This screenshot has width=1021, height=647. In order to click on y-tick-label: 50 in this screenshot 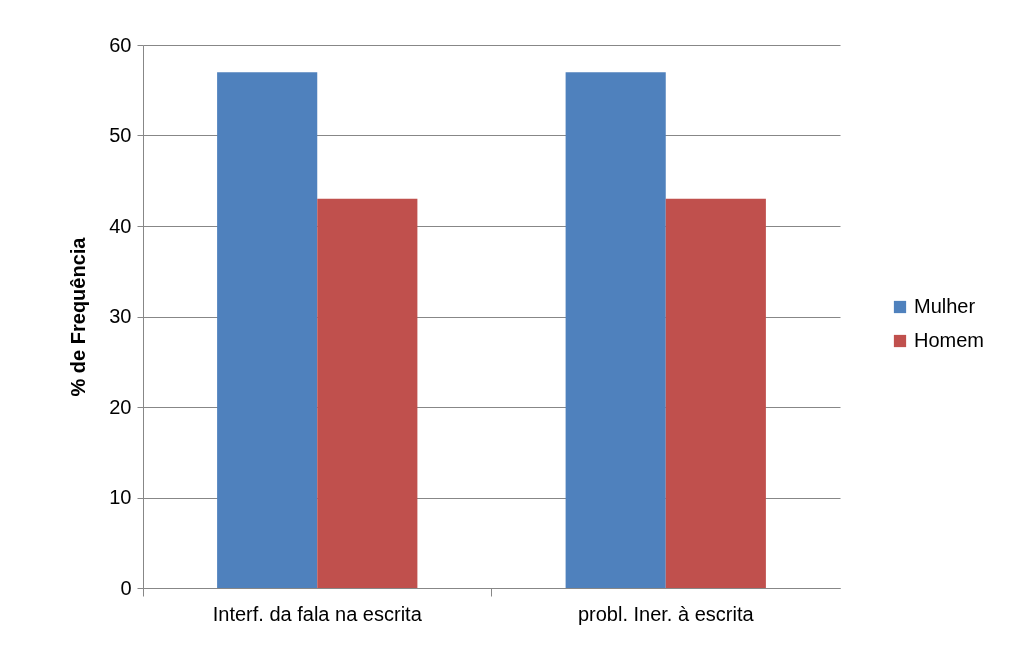, I will do `click(120, 135)`.